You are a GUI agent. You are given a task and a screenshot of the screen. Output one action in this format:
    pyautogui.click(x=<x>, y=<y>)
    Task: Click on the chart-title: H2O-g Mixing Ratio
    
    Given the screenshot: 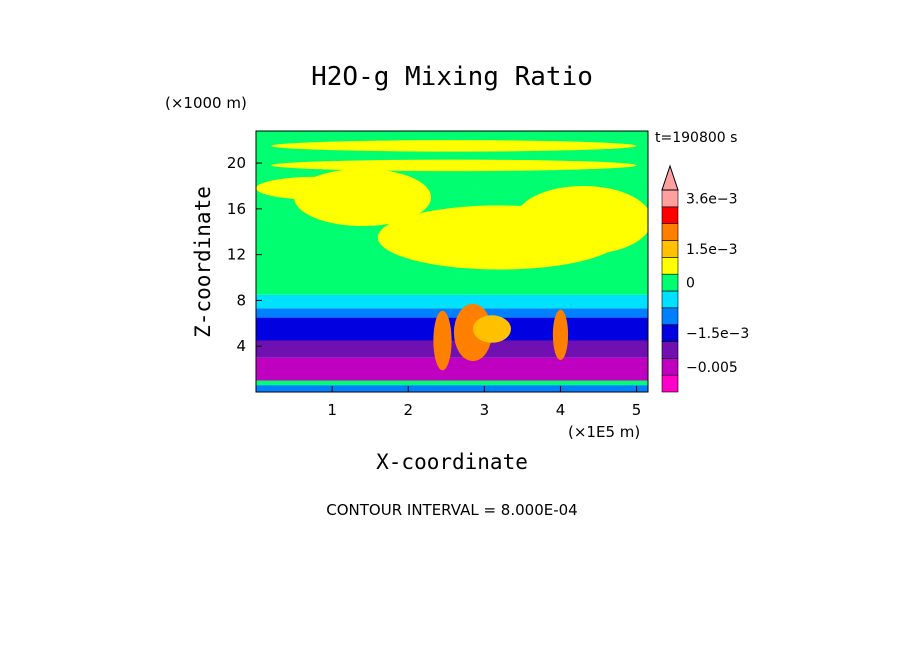 What is the action you would take?
    pyautogui.click(x=452, y=77)
    